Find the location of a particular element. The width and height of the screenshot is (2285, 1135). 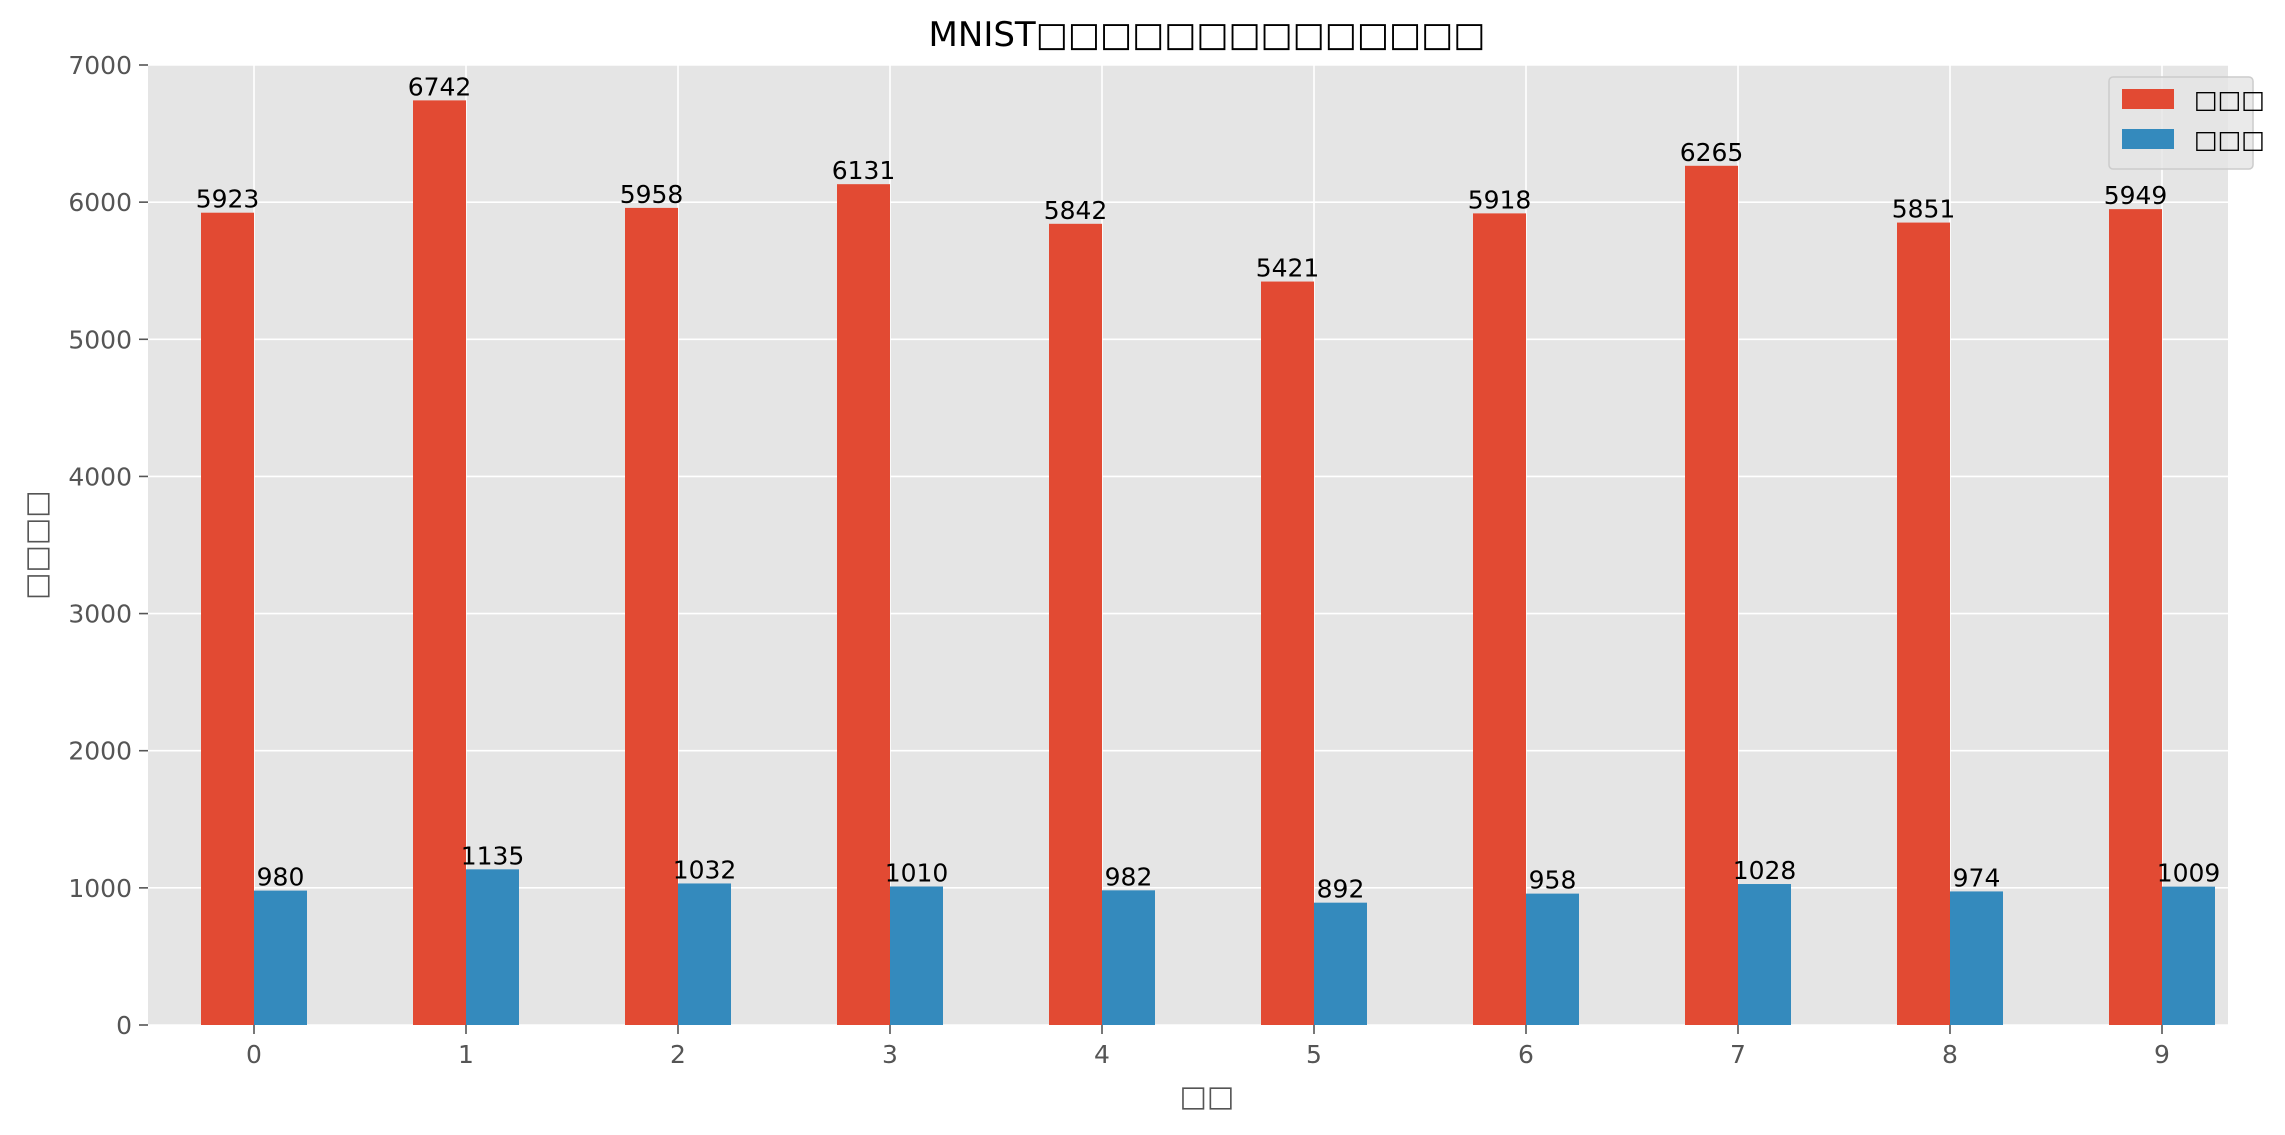

data-label: 1032 is located at coordinates (705, 869).